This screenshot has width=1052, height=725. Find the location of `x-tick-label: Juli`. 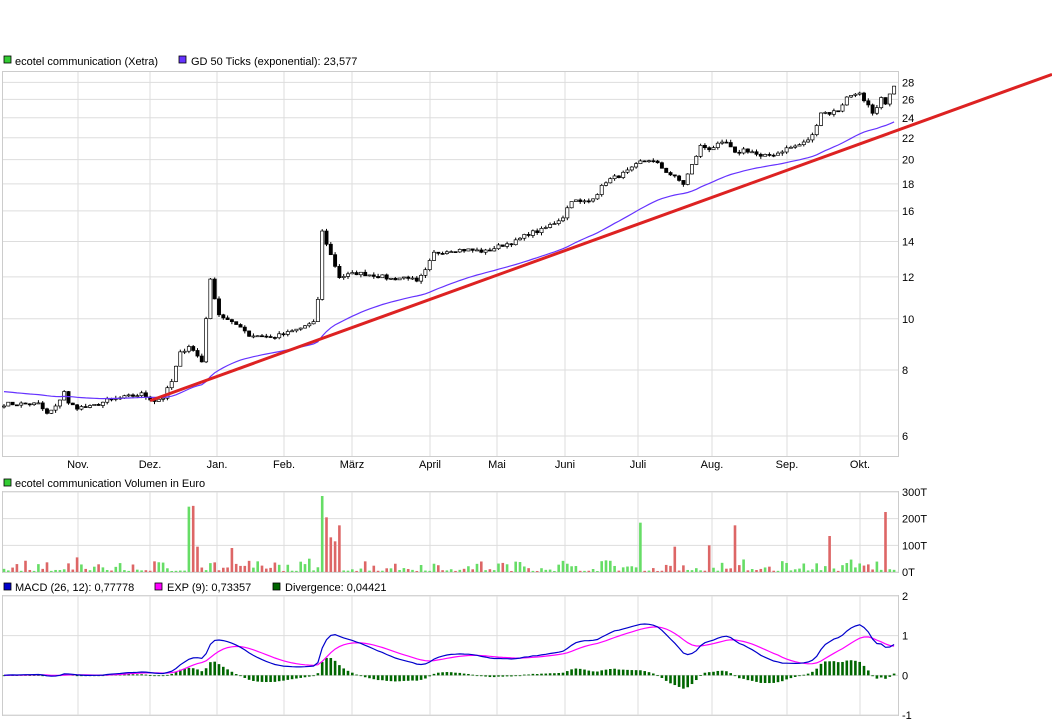

x-tick-label: Juli is located at coordinates (638, 465).